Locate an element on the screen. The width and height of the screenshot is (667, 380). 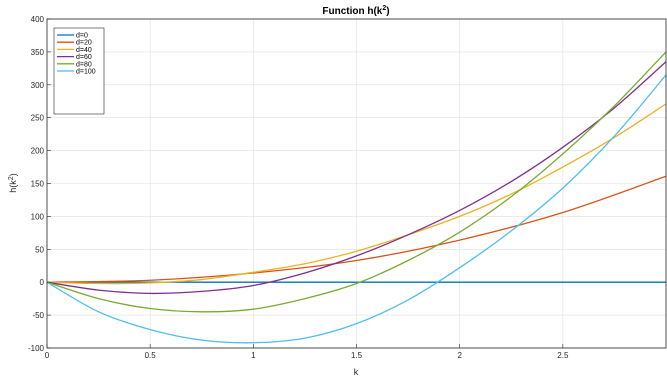
x-tick-label: 0 is located at coordinates (47, 355).